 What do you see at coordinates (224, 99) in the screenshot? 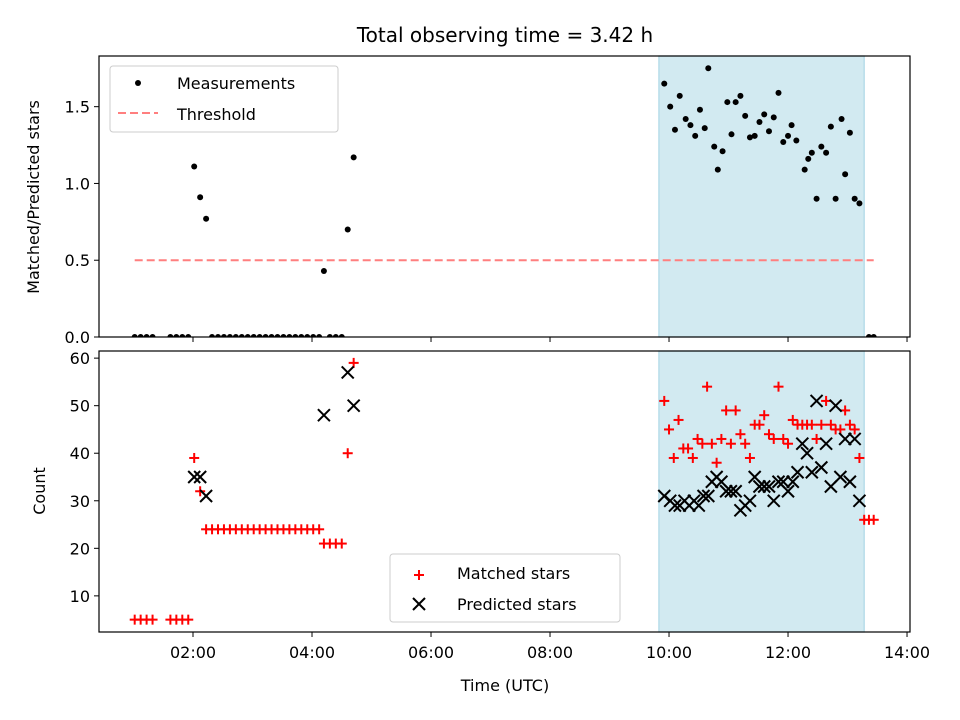
I see `top-legend: Measurements Threshold` at bounding box center [224, 99].